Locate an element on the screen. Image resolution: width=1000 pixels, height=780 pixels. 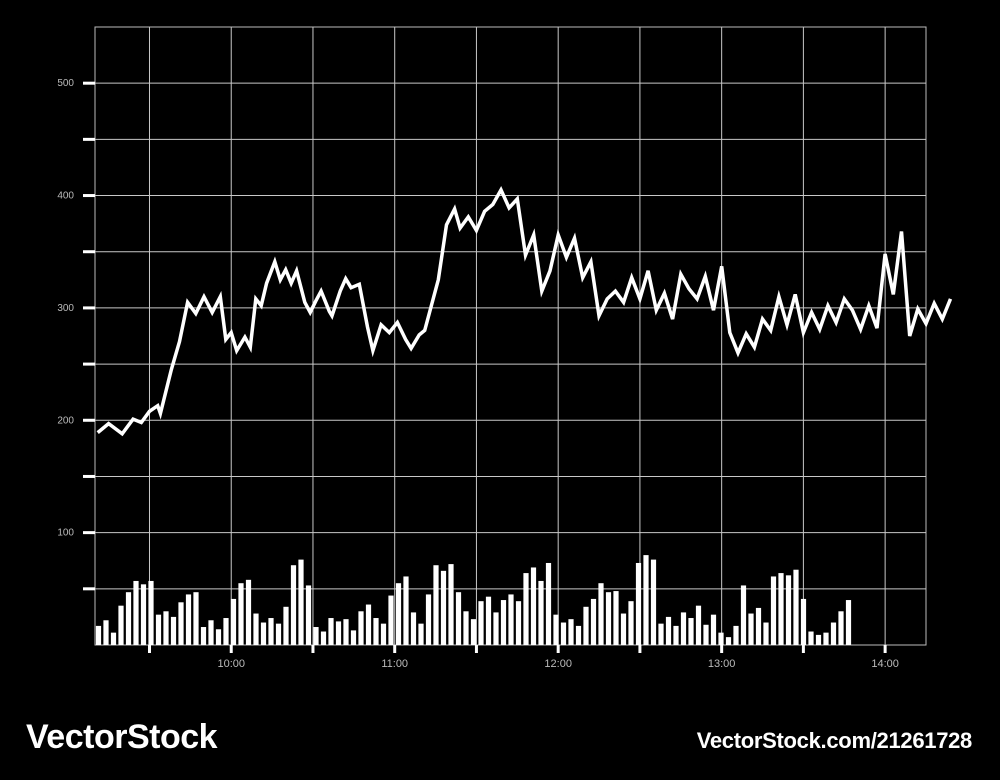
watermark-logo-left: VectorStock is located at coordinates (122, 737).